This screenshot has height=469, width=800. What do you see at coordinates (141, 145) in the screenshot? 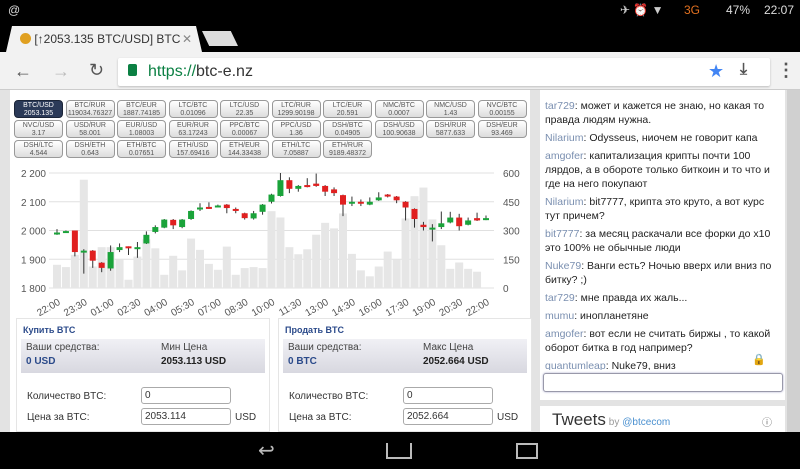
I see `ticker-pair: ETH/BTC` at bounding box center [141, 145].